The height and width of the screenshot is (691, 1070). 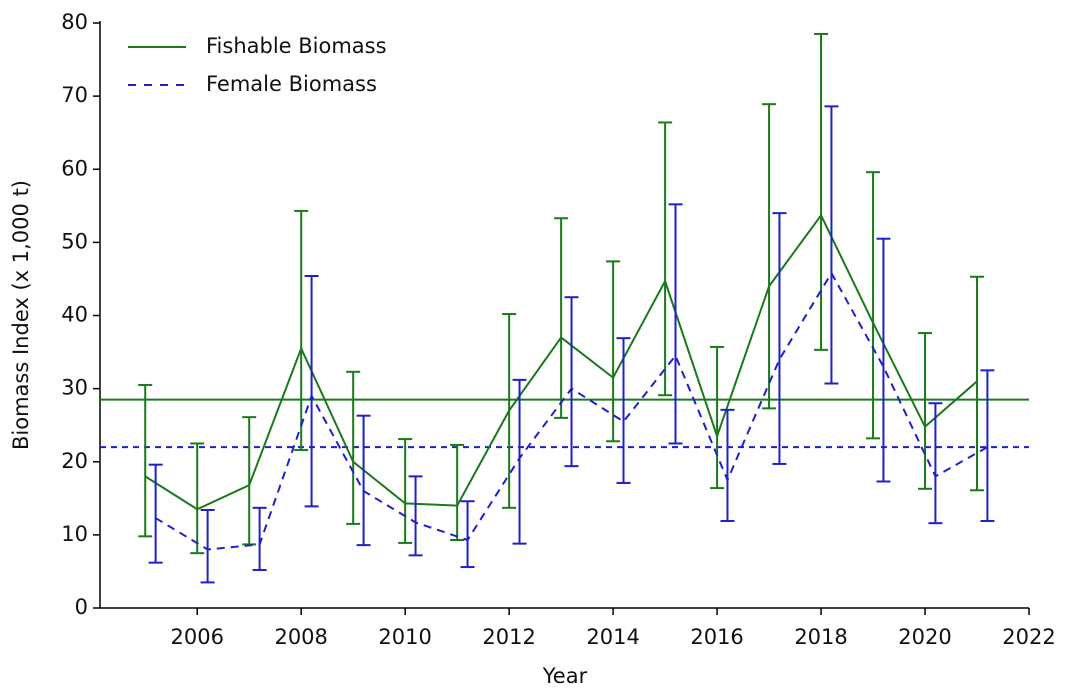 I want to click on legend-label: Fishable Biomass, so click(x=296, y=46).